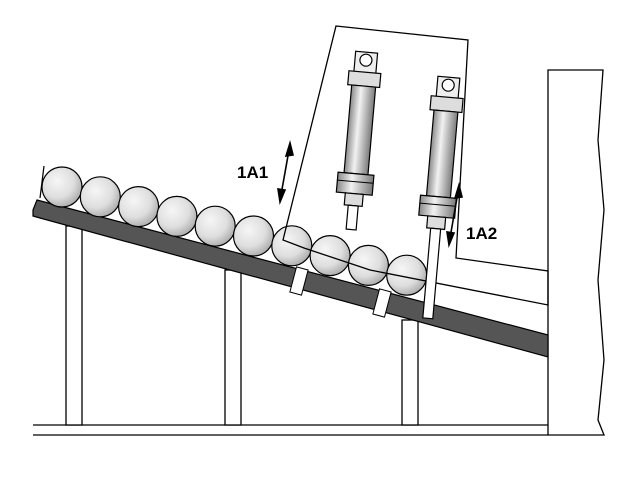 Image resolution: width=643 pixels, height=489 pixels. Describe the element at coordinates (252, 172) in the screenshot. I see `label-1a1: 1A1` at that location.